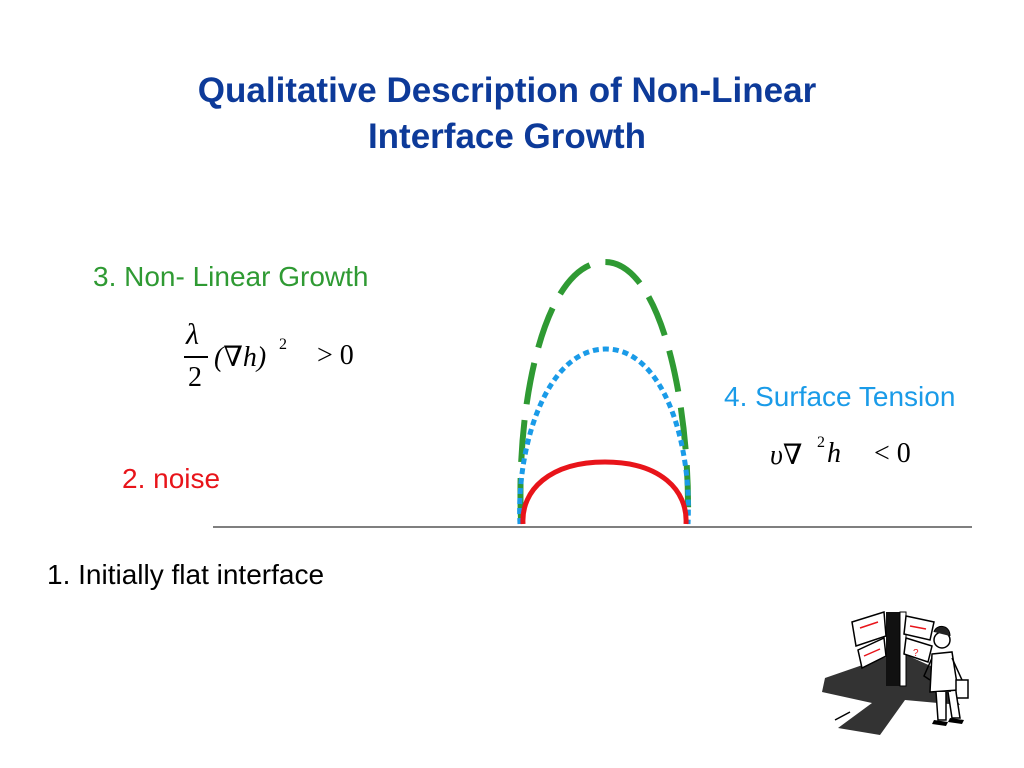  What do you see at coordinates (171, 478) in the screenshot?
I see `noise-label: 2. noise` at bounding box center [171, 478].